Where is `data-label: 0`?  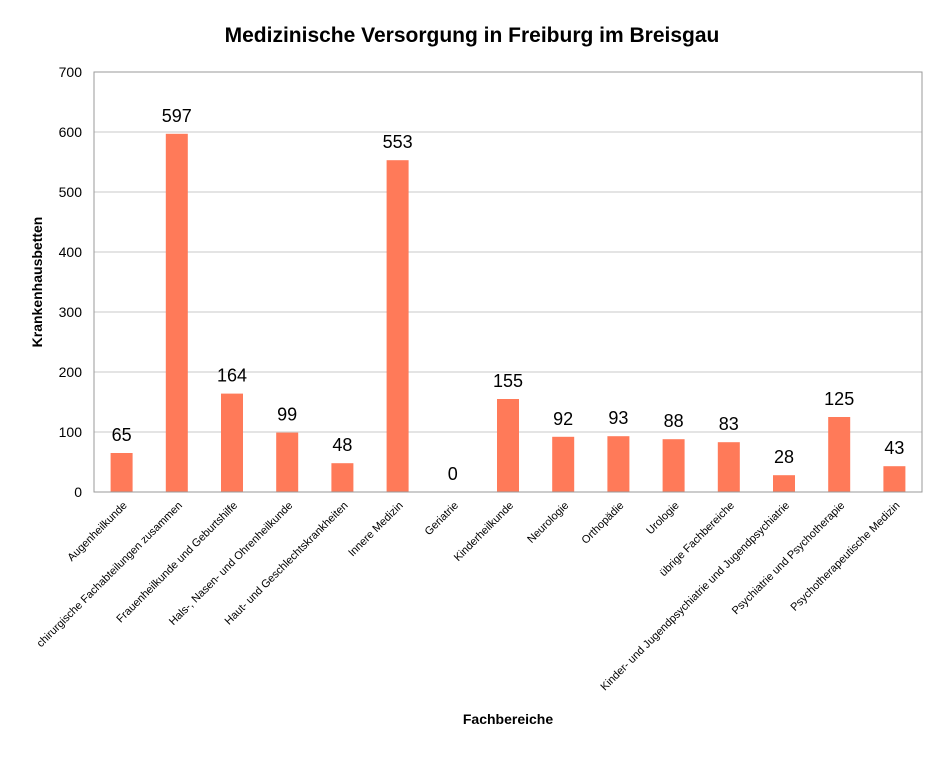 data-label: 0 is located at coordinates (453, 474).